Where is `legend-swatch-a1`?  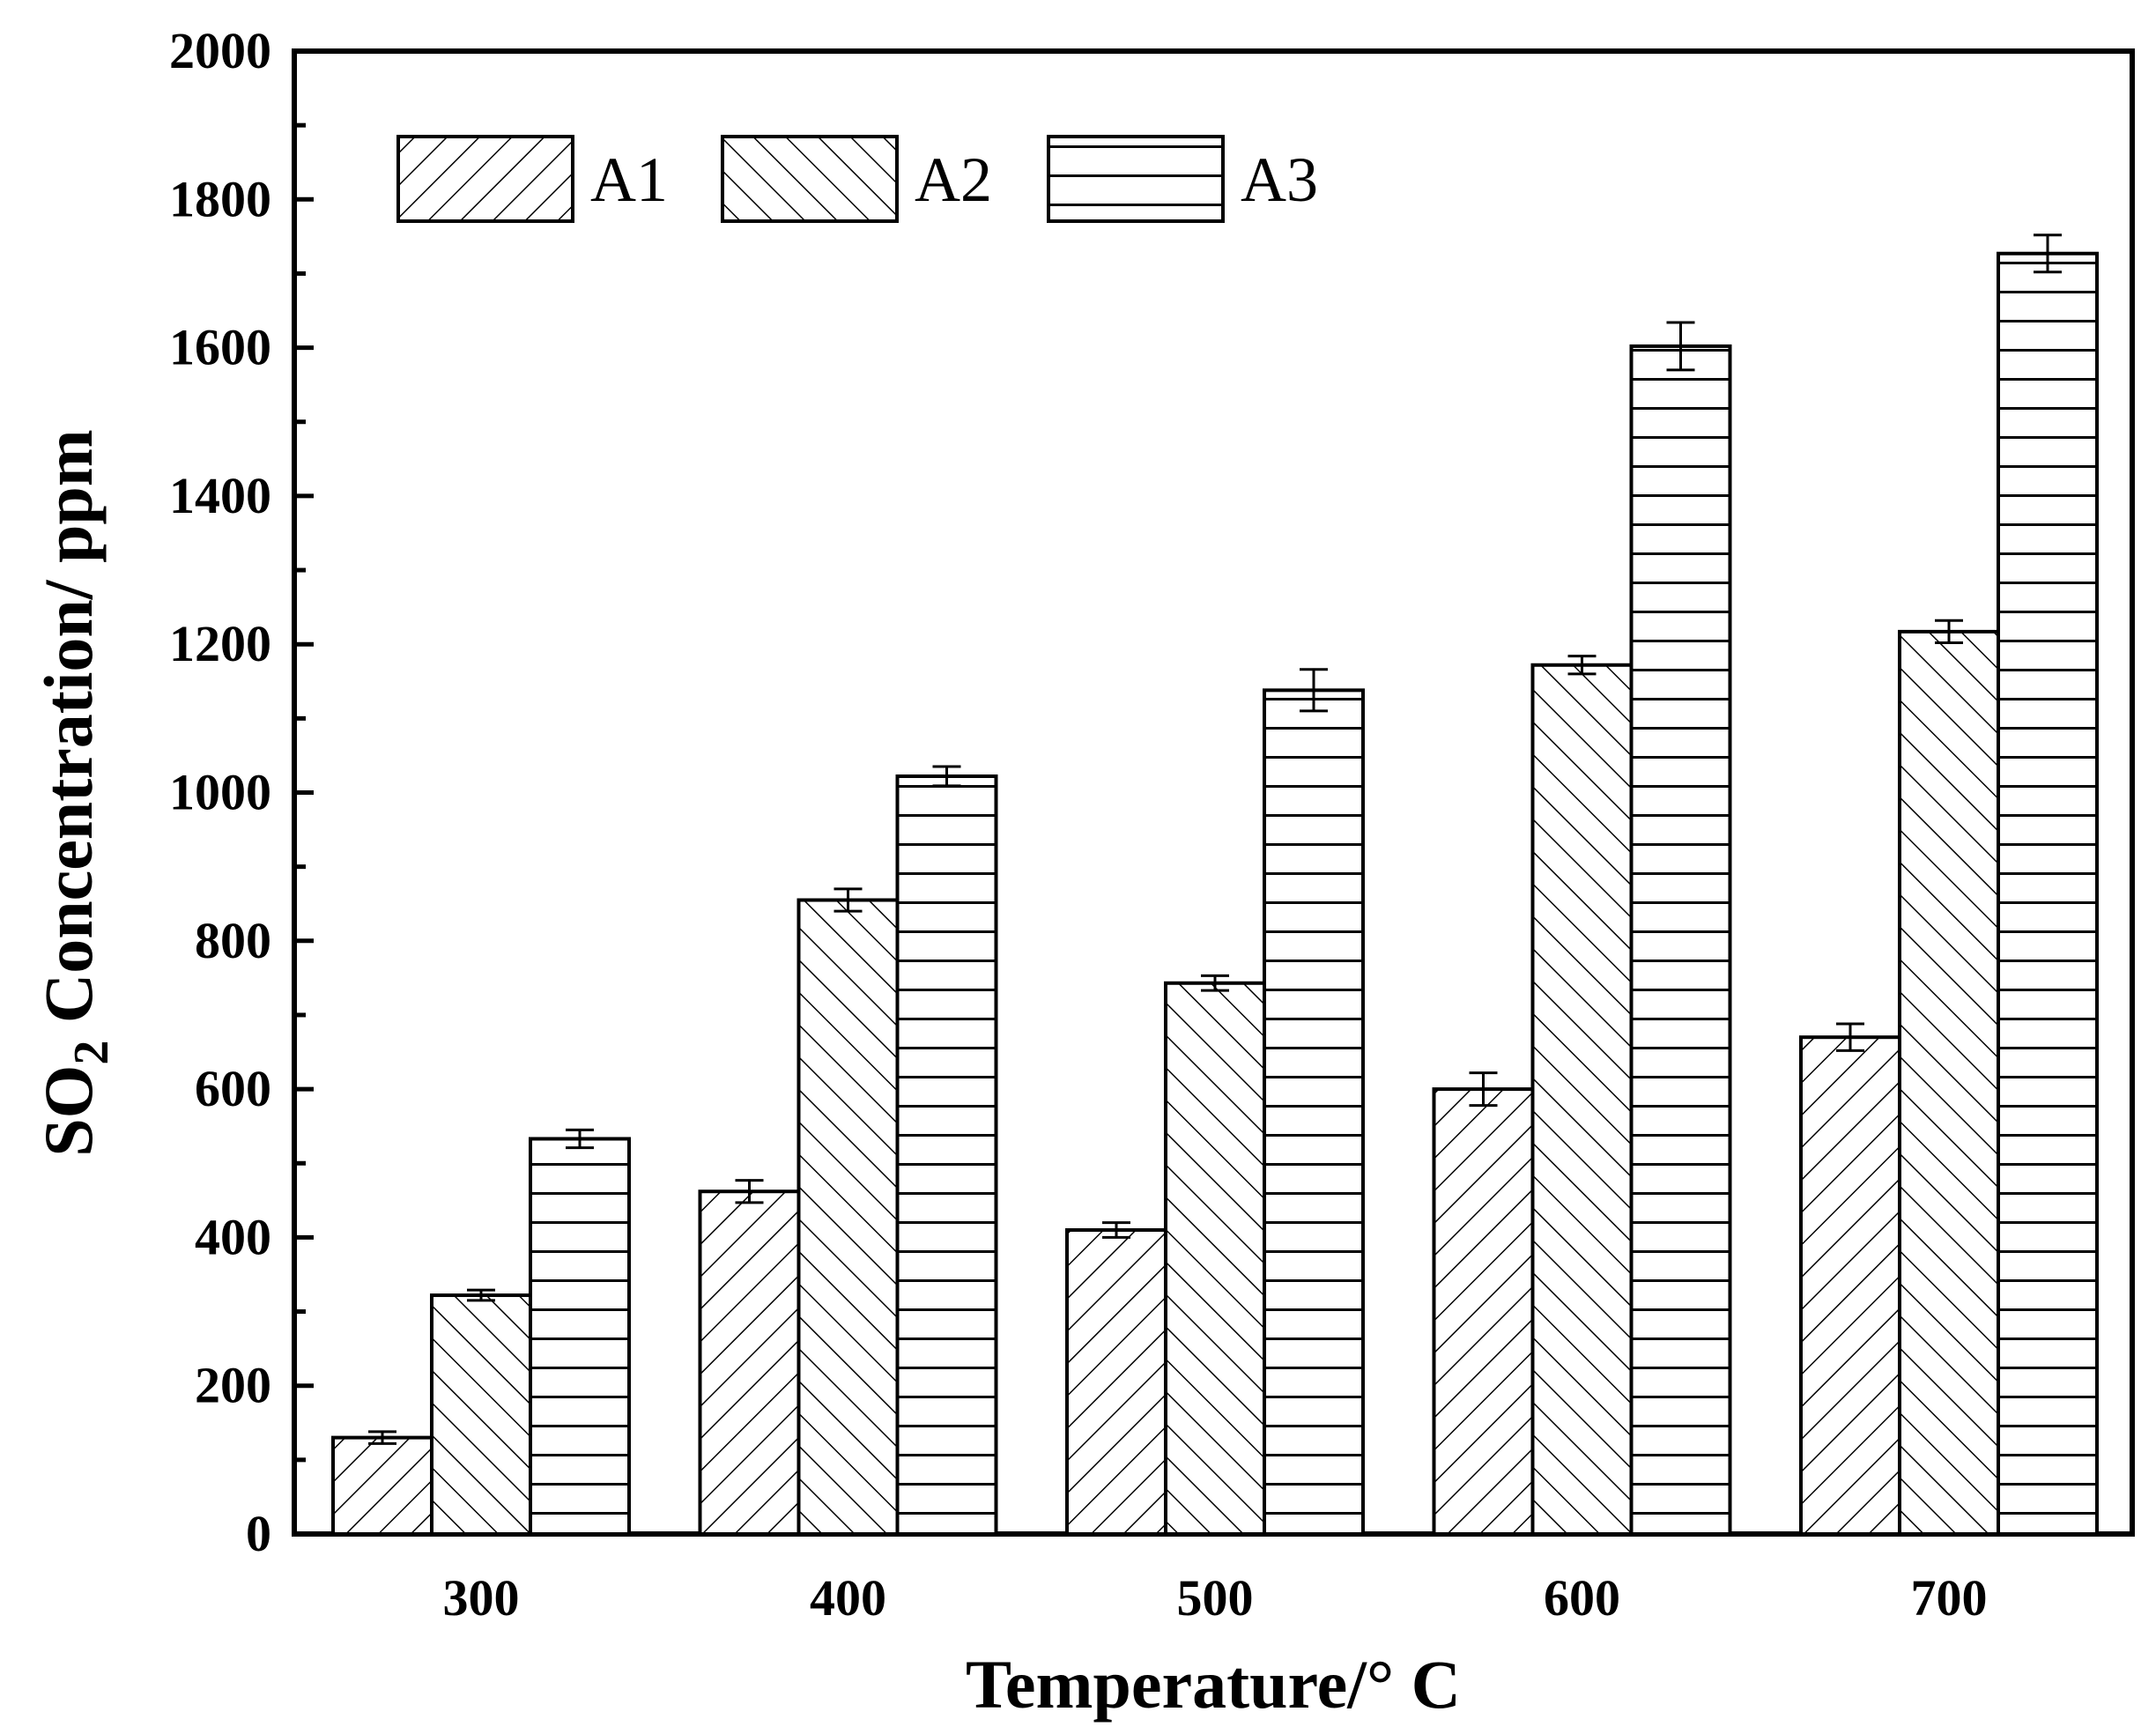
legend-swatch-a1 is located at coordinates (485, 179).